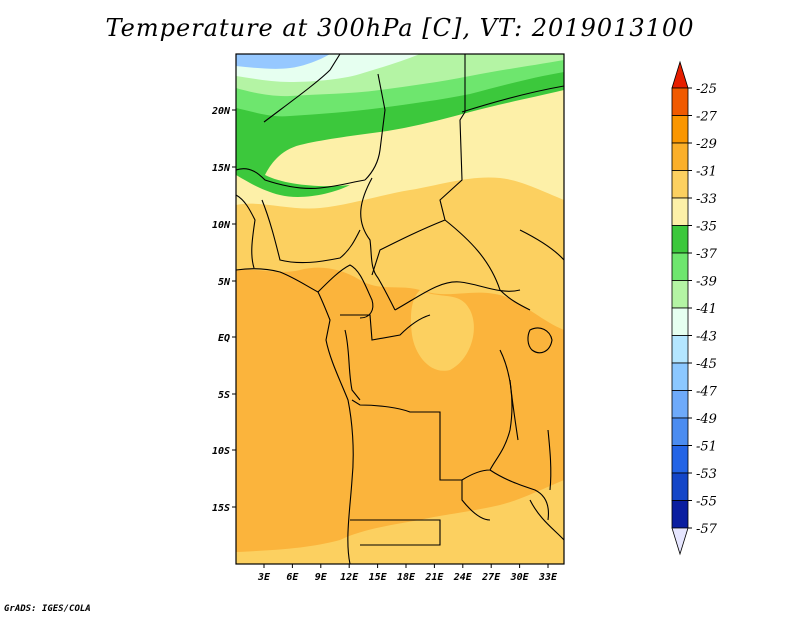  What do you see at coordinates (706, 447) in the screenshot?
I see `colorbar-label: -51` at bounding box center [706, 447].